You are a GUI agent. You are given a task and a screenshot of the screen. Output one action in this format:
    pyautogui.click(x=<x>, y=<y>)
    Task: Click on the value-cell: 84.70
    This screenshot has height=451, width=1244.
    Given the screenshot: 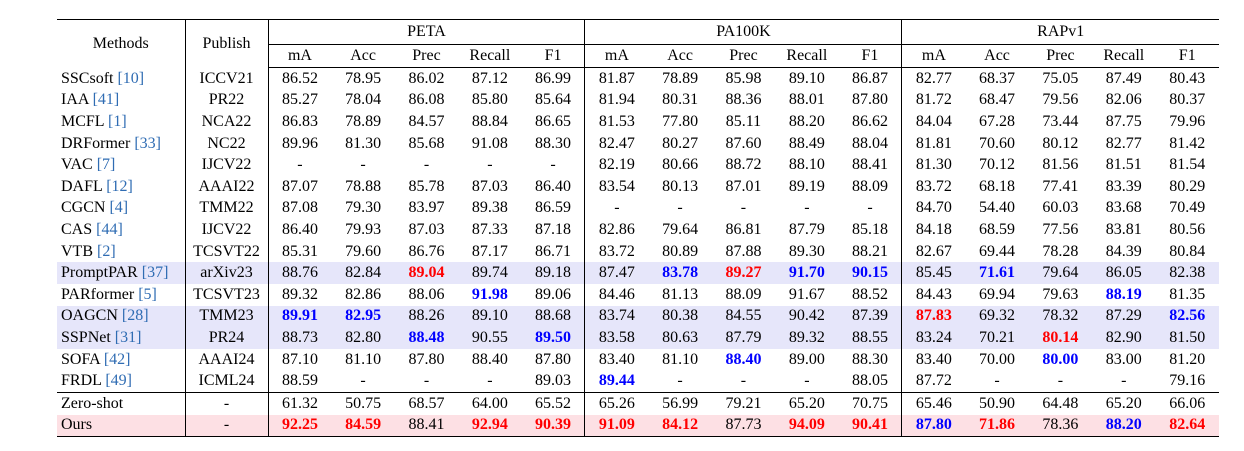 What is the action you would take?
    pyautogui.click(x=933, y=208)
    